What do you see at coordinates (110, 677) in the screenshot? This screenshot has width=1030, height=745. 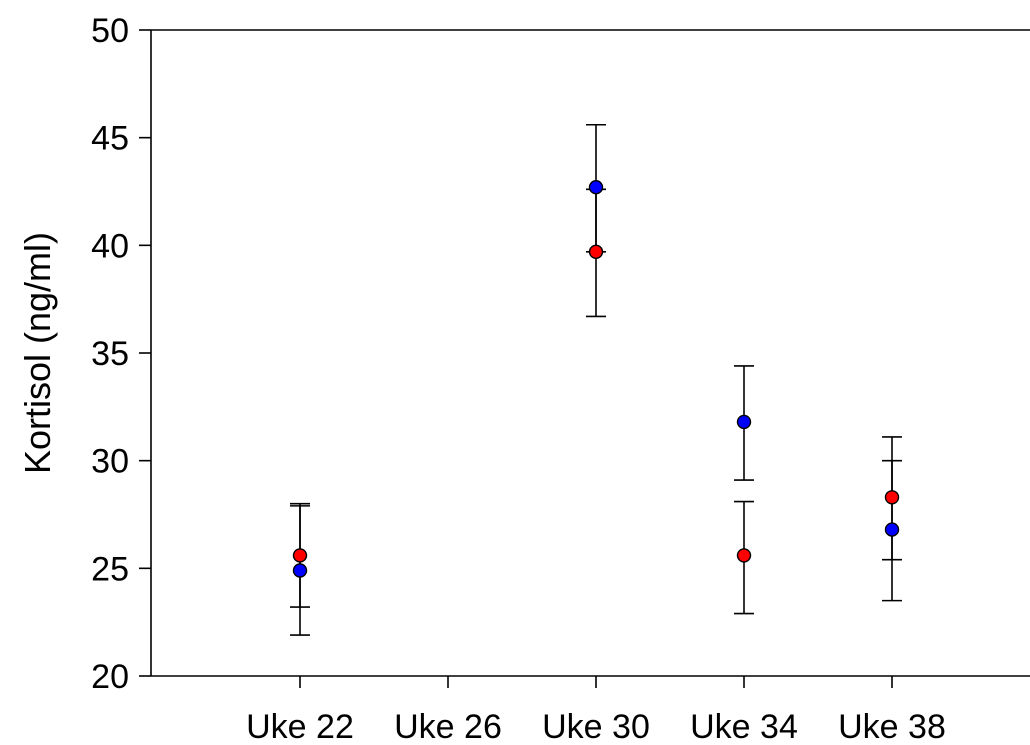 I see `y-tick-label: 20` at bounding box center [110, 677].